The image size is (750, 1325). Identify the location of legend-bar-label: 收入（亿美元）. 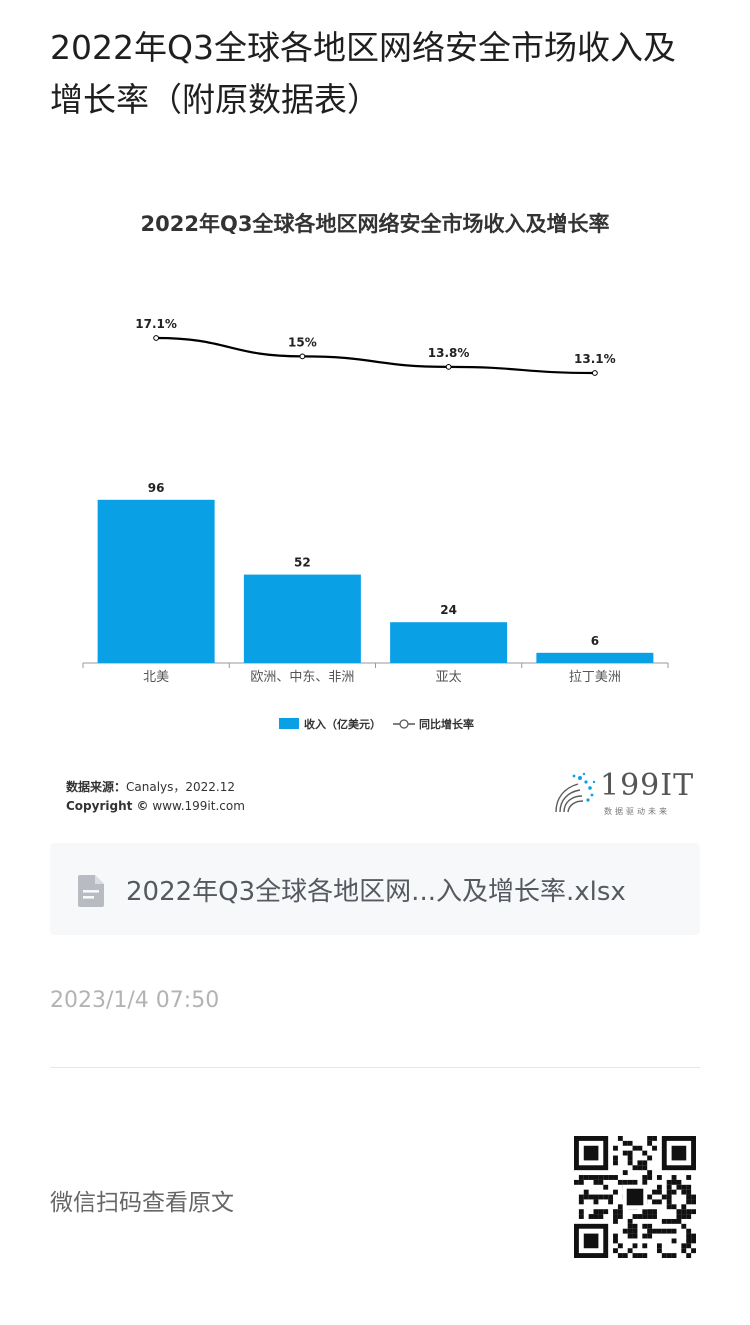
(342, 724).